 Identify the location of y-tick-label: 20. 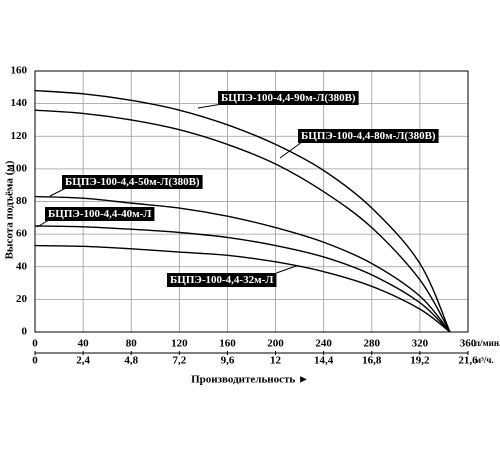
(22, 299).